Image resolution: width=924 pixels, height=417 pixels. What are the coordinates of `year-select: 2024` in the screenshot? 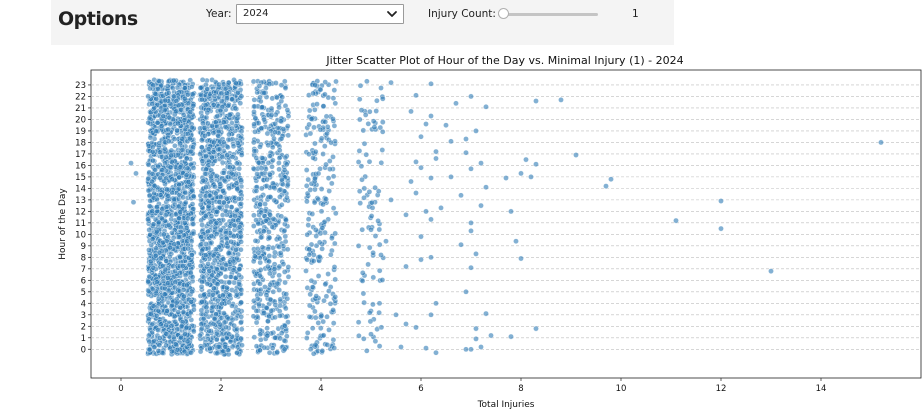 It's located at (320, 14).